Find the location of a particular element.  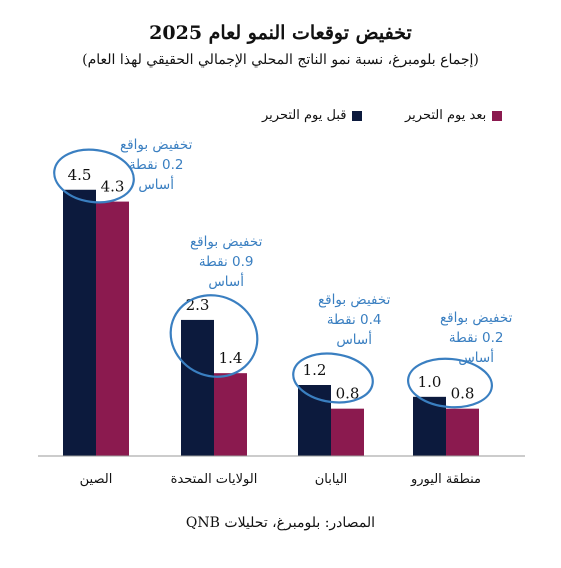

value-label-eurozone-before: 1.0 is located at coordinates (430, 382).